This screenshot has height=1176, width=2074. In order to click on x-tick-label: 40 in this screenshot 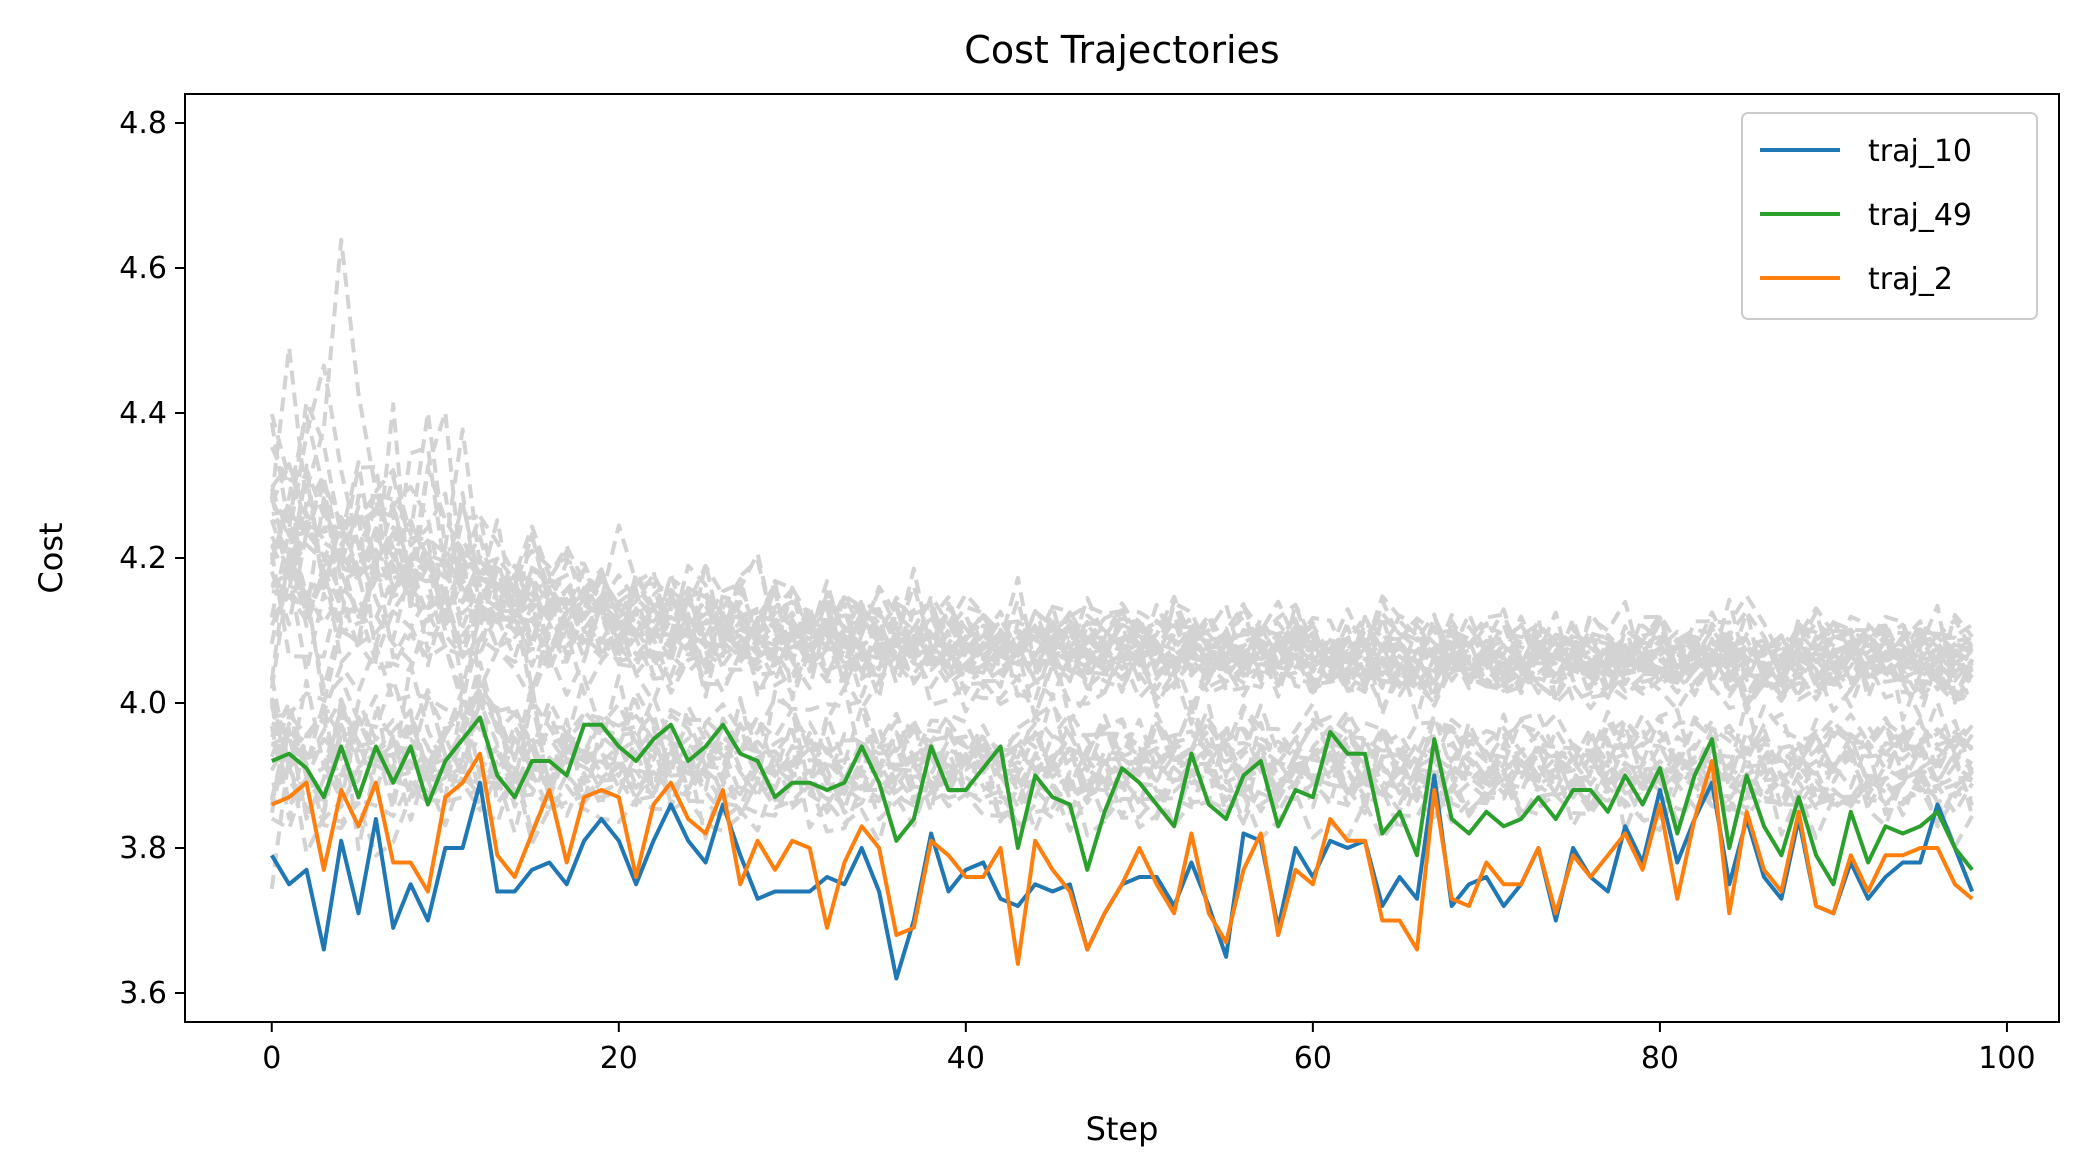, I will do `click(966, 1058)`.